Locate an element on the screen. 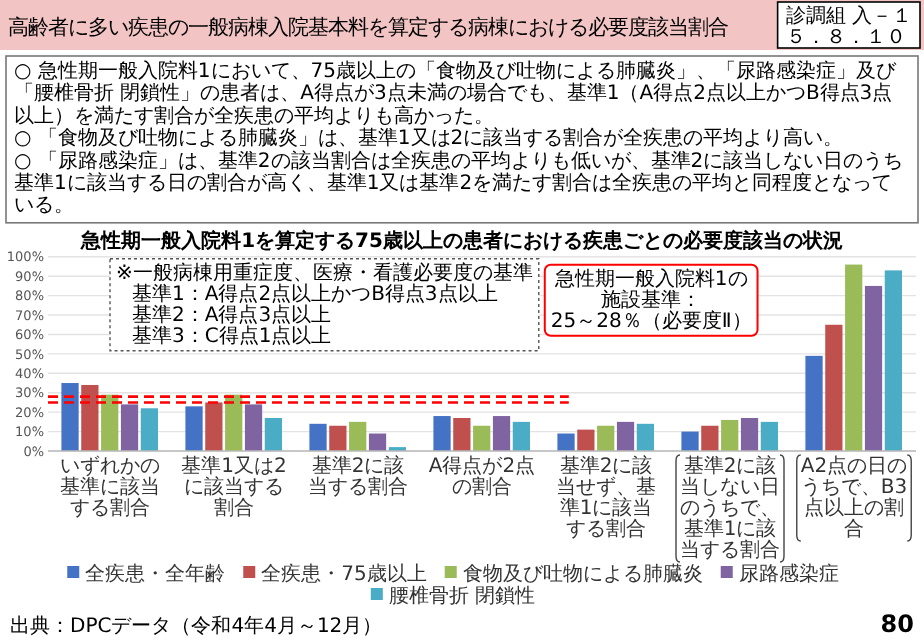 Image resolution: width=924 pixels, height=640 pixels. legend-label: 尿路感染症 is located at coordinates (788, 574).